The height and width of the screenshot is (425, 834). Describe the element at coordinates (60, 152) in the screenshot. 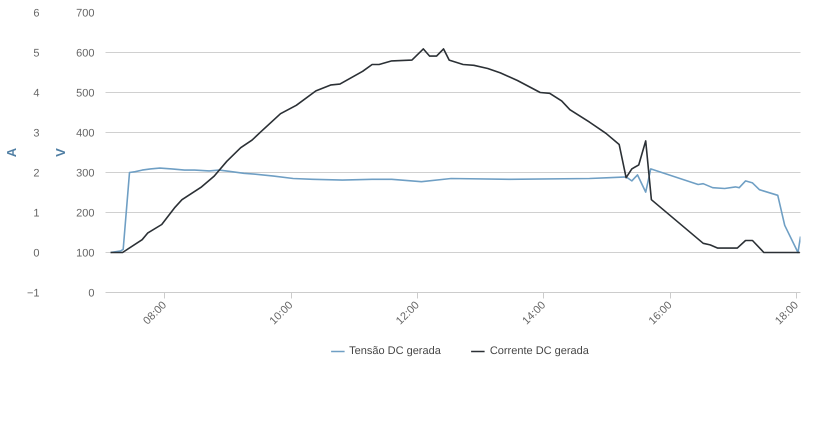

I see `y-axis-title: V` at that location.